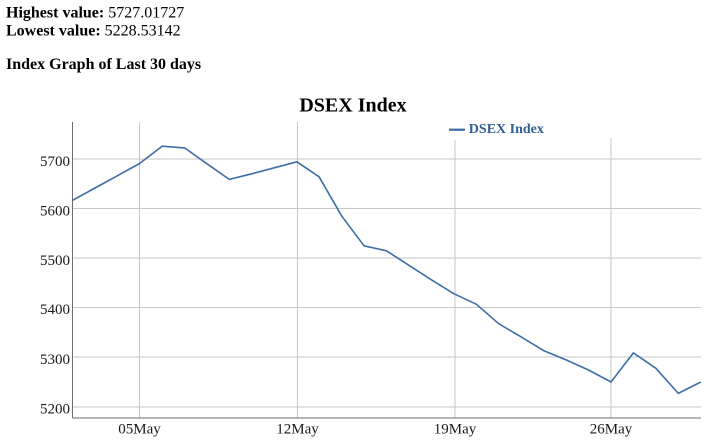  What do you see at coordinates (55, 211) in the screenshot?
I see `svg-text: 5600` at bounding box center [55, 211].